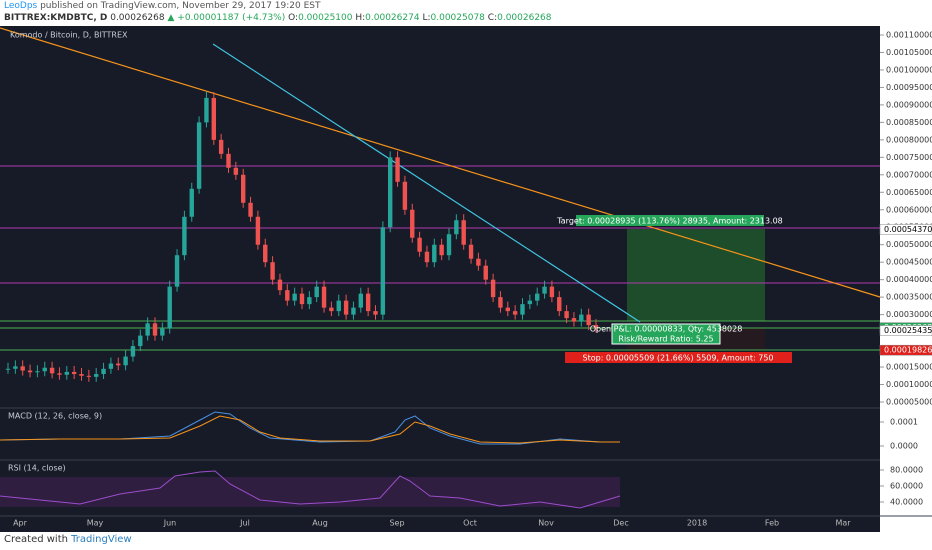 This screenshot has height=550, width=932. What do you see at coordinates (226, 18) in the screenshot?
I see `change: ▲ +0.00001187 (+4.73%)` at bounding box center [226, 18].